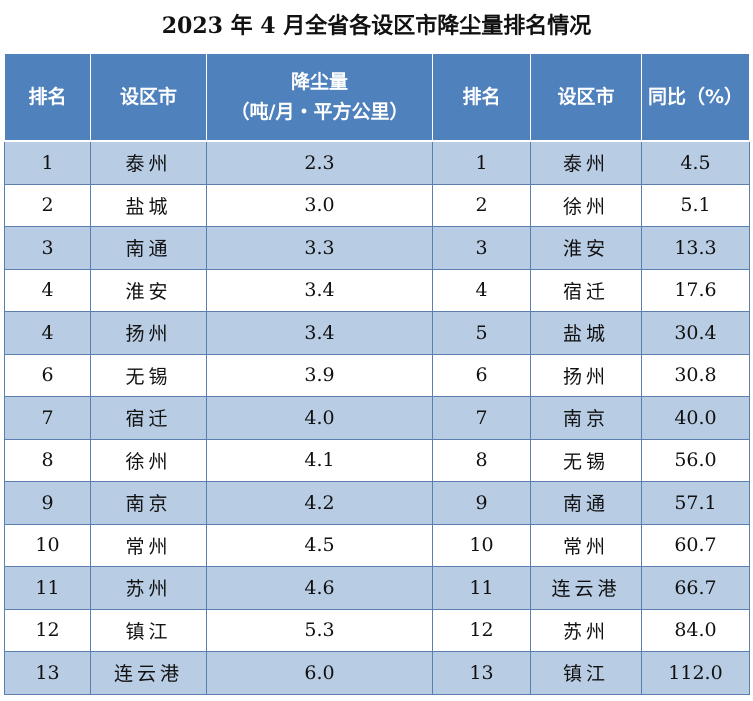 The width and height of the screenshot is (753, 701). I want to click on cell-yoy-value: 84.0, so click(695, 630).